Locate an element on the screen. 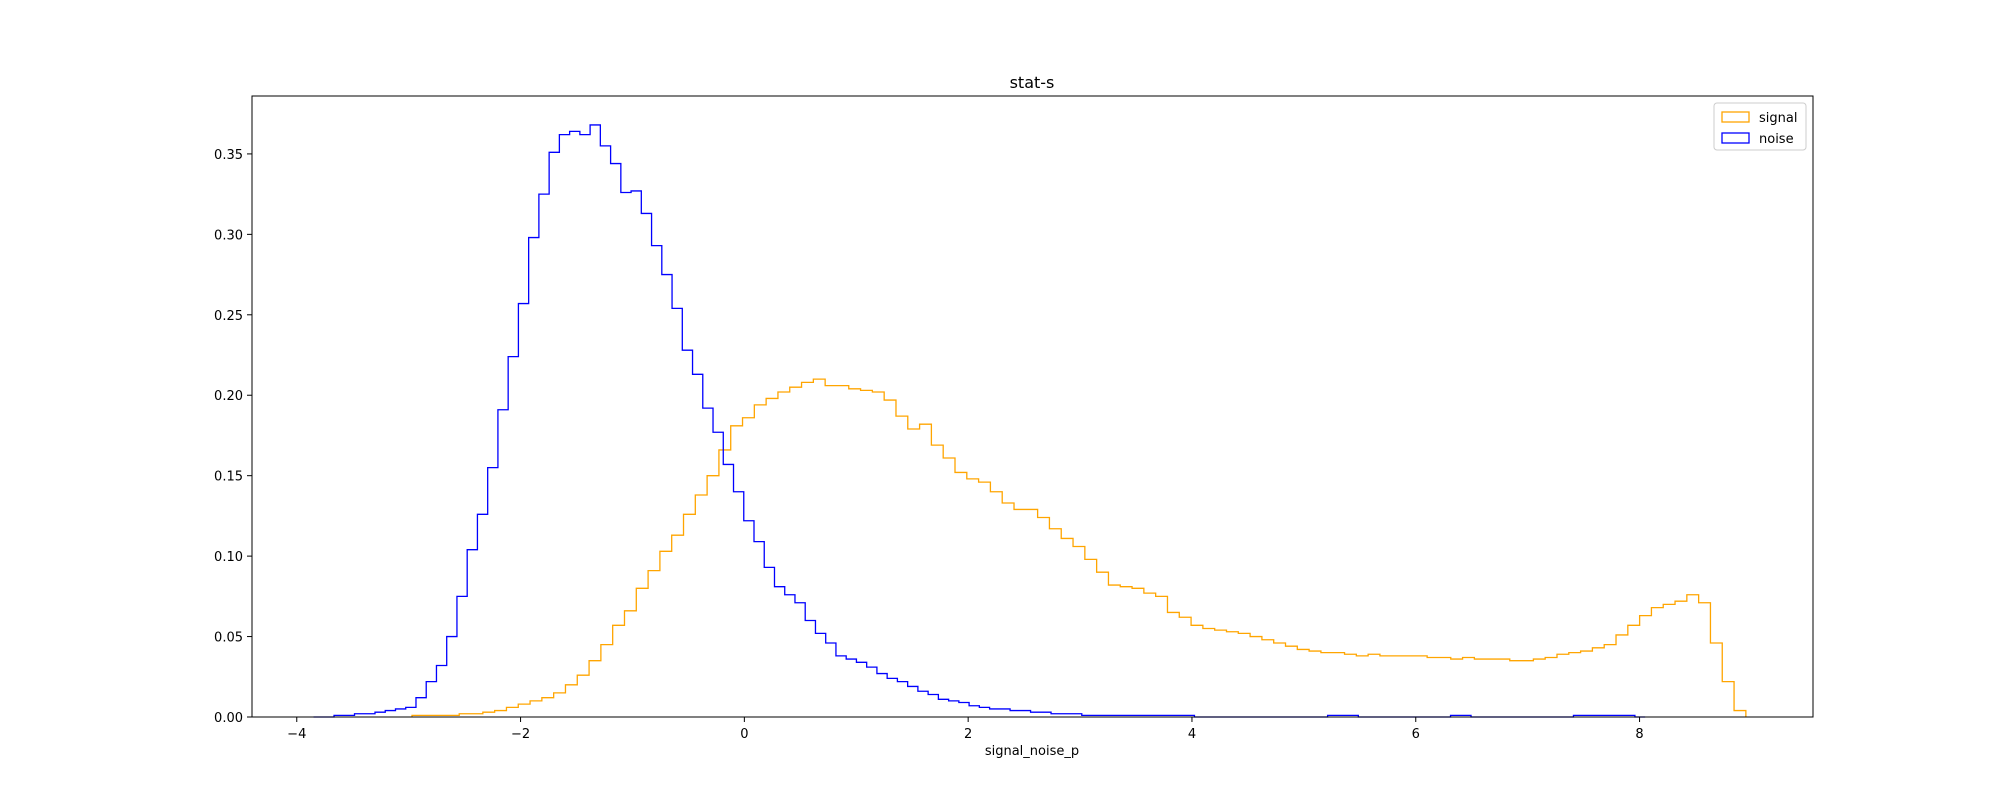 Image resolution: width=2000 pixels, height=800 pixels. chart-title: stat-s is located at coordinates (1032, 82).